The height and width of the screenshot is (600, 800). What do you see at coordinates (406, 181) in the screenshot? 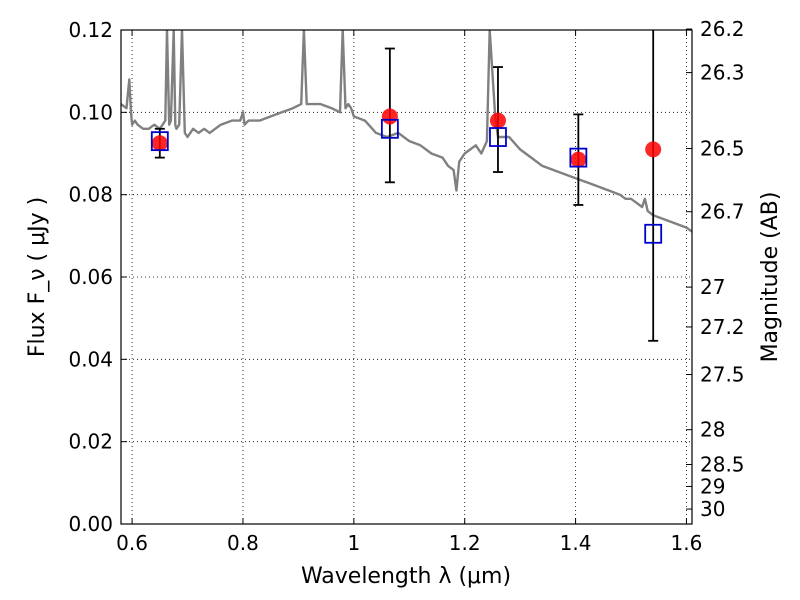
I see `model-points` at bounding box center [406, 181].